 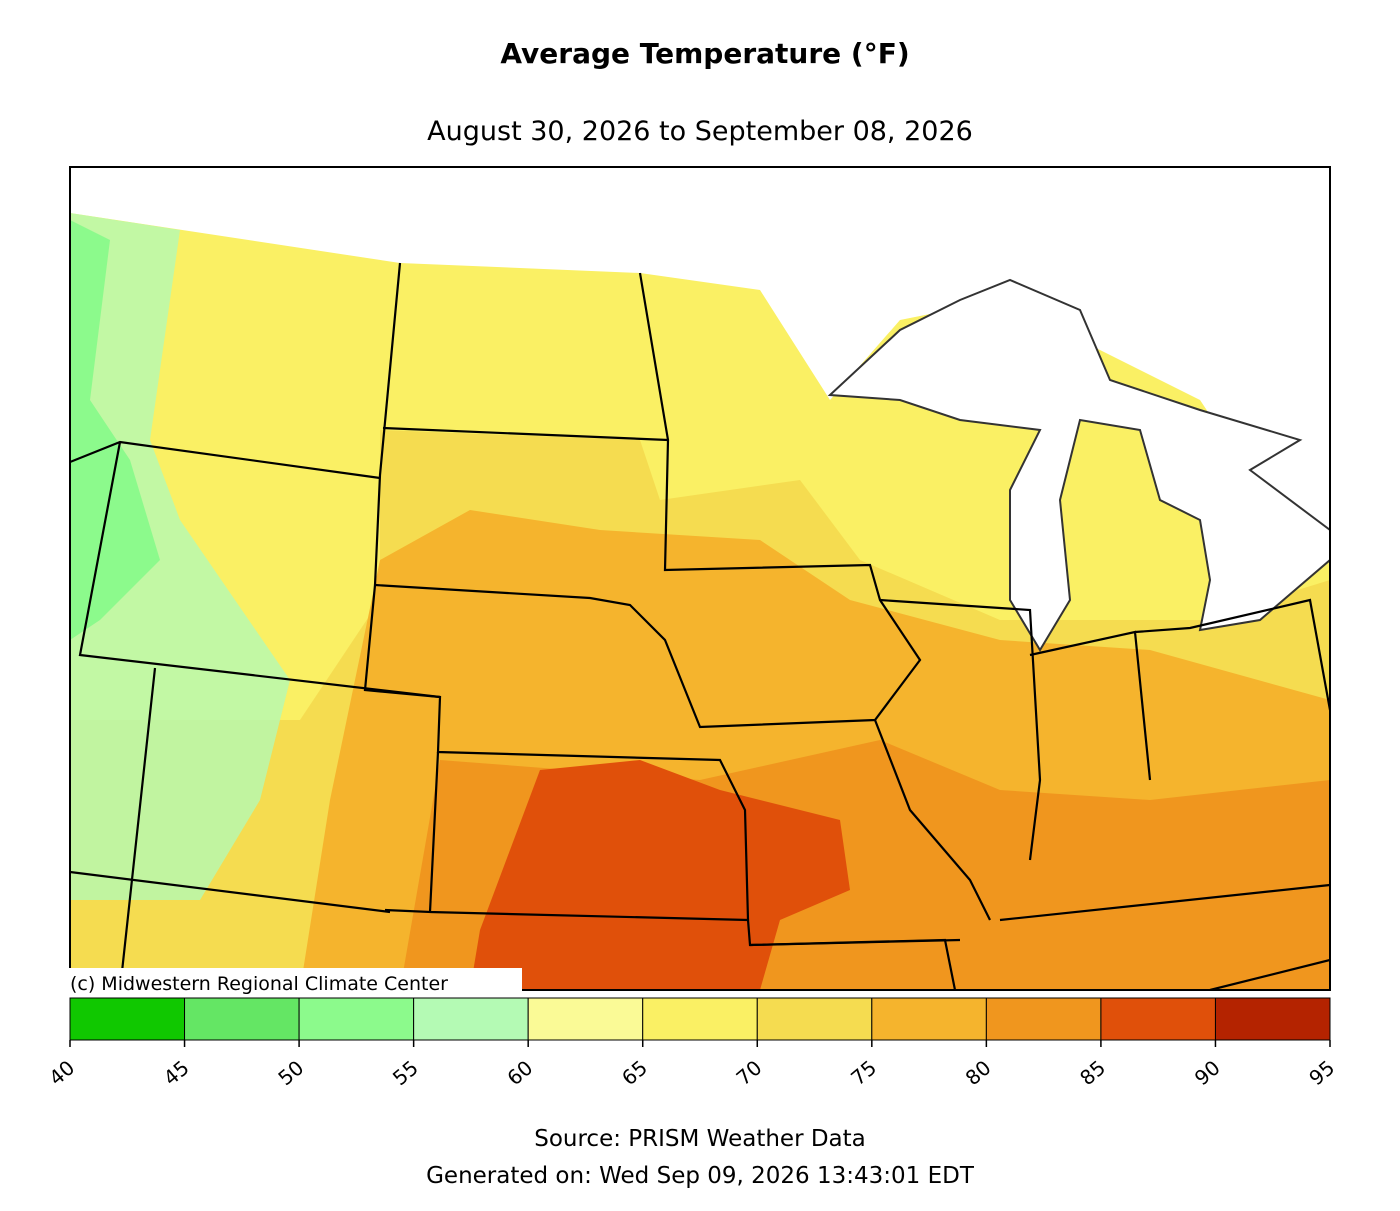 What do you see at coordinates (1078, 465) in the screenshot?
I see `great-lakes` at bounding box center [1078, 465].